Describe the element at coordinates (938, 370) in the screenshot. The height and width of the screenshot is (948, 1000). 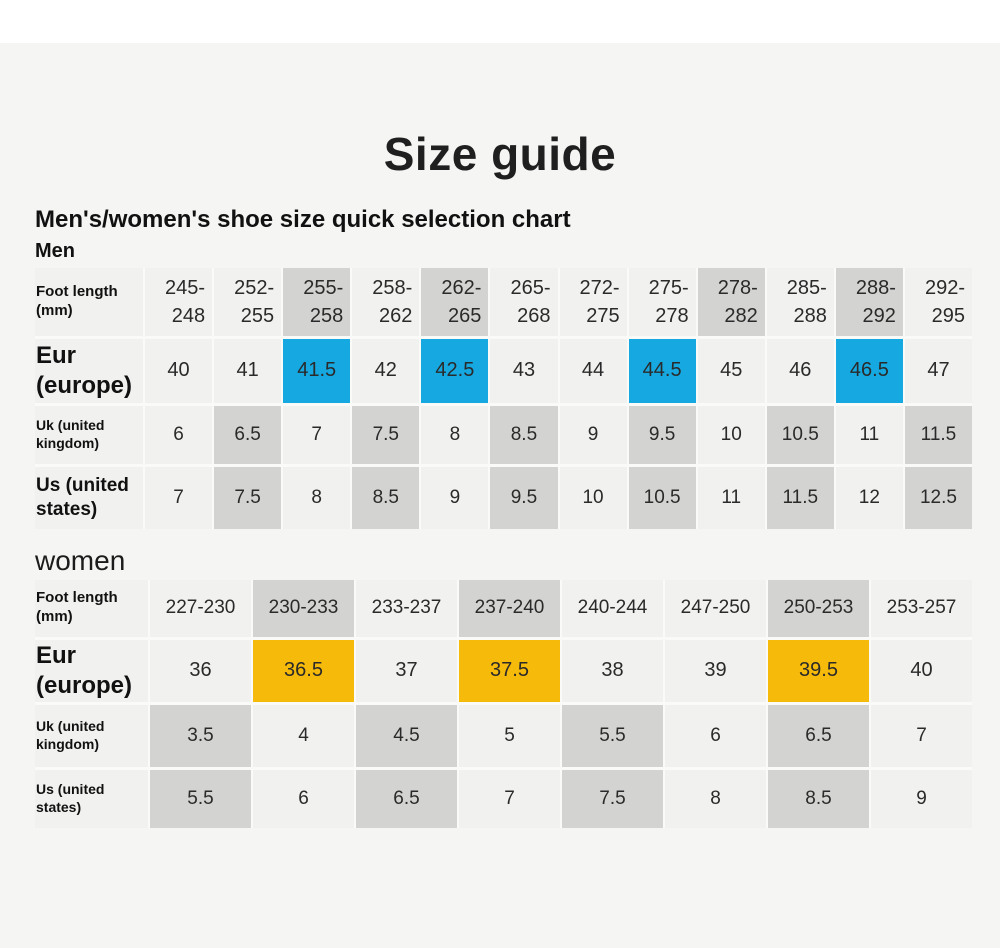
I see `size-cell: 47` at that location.